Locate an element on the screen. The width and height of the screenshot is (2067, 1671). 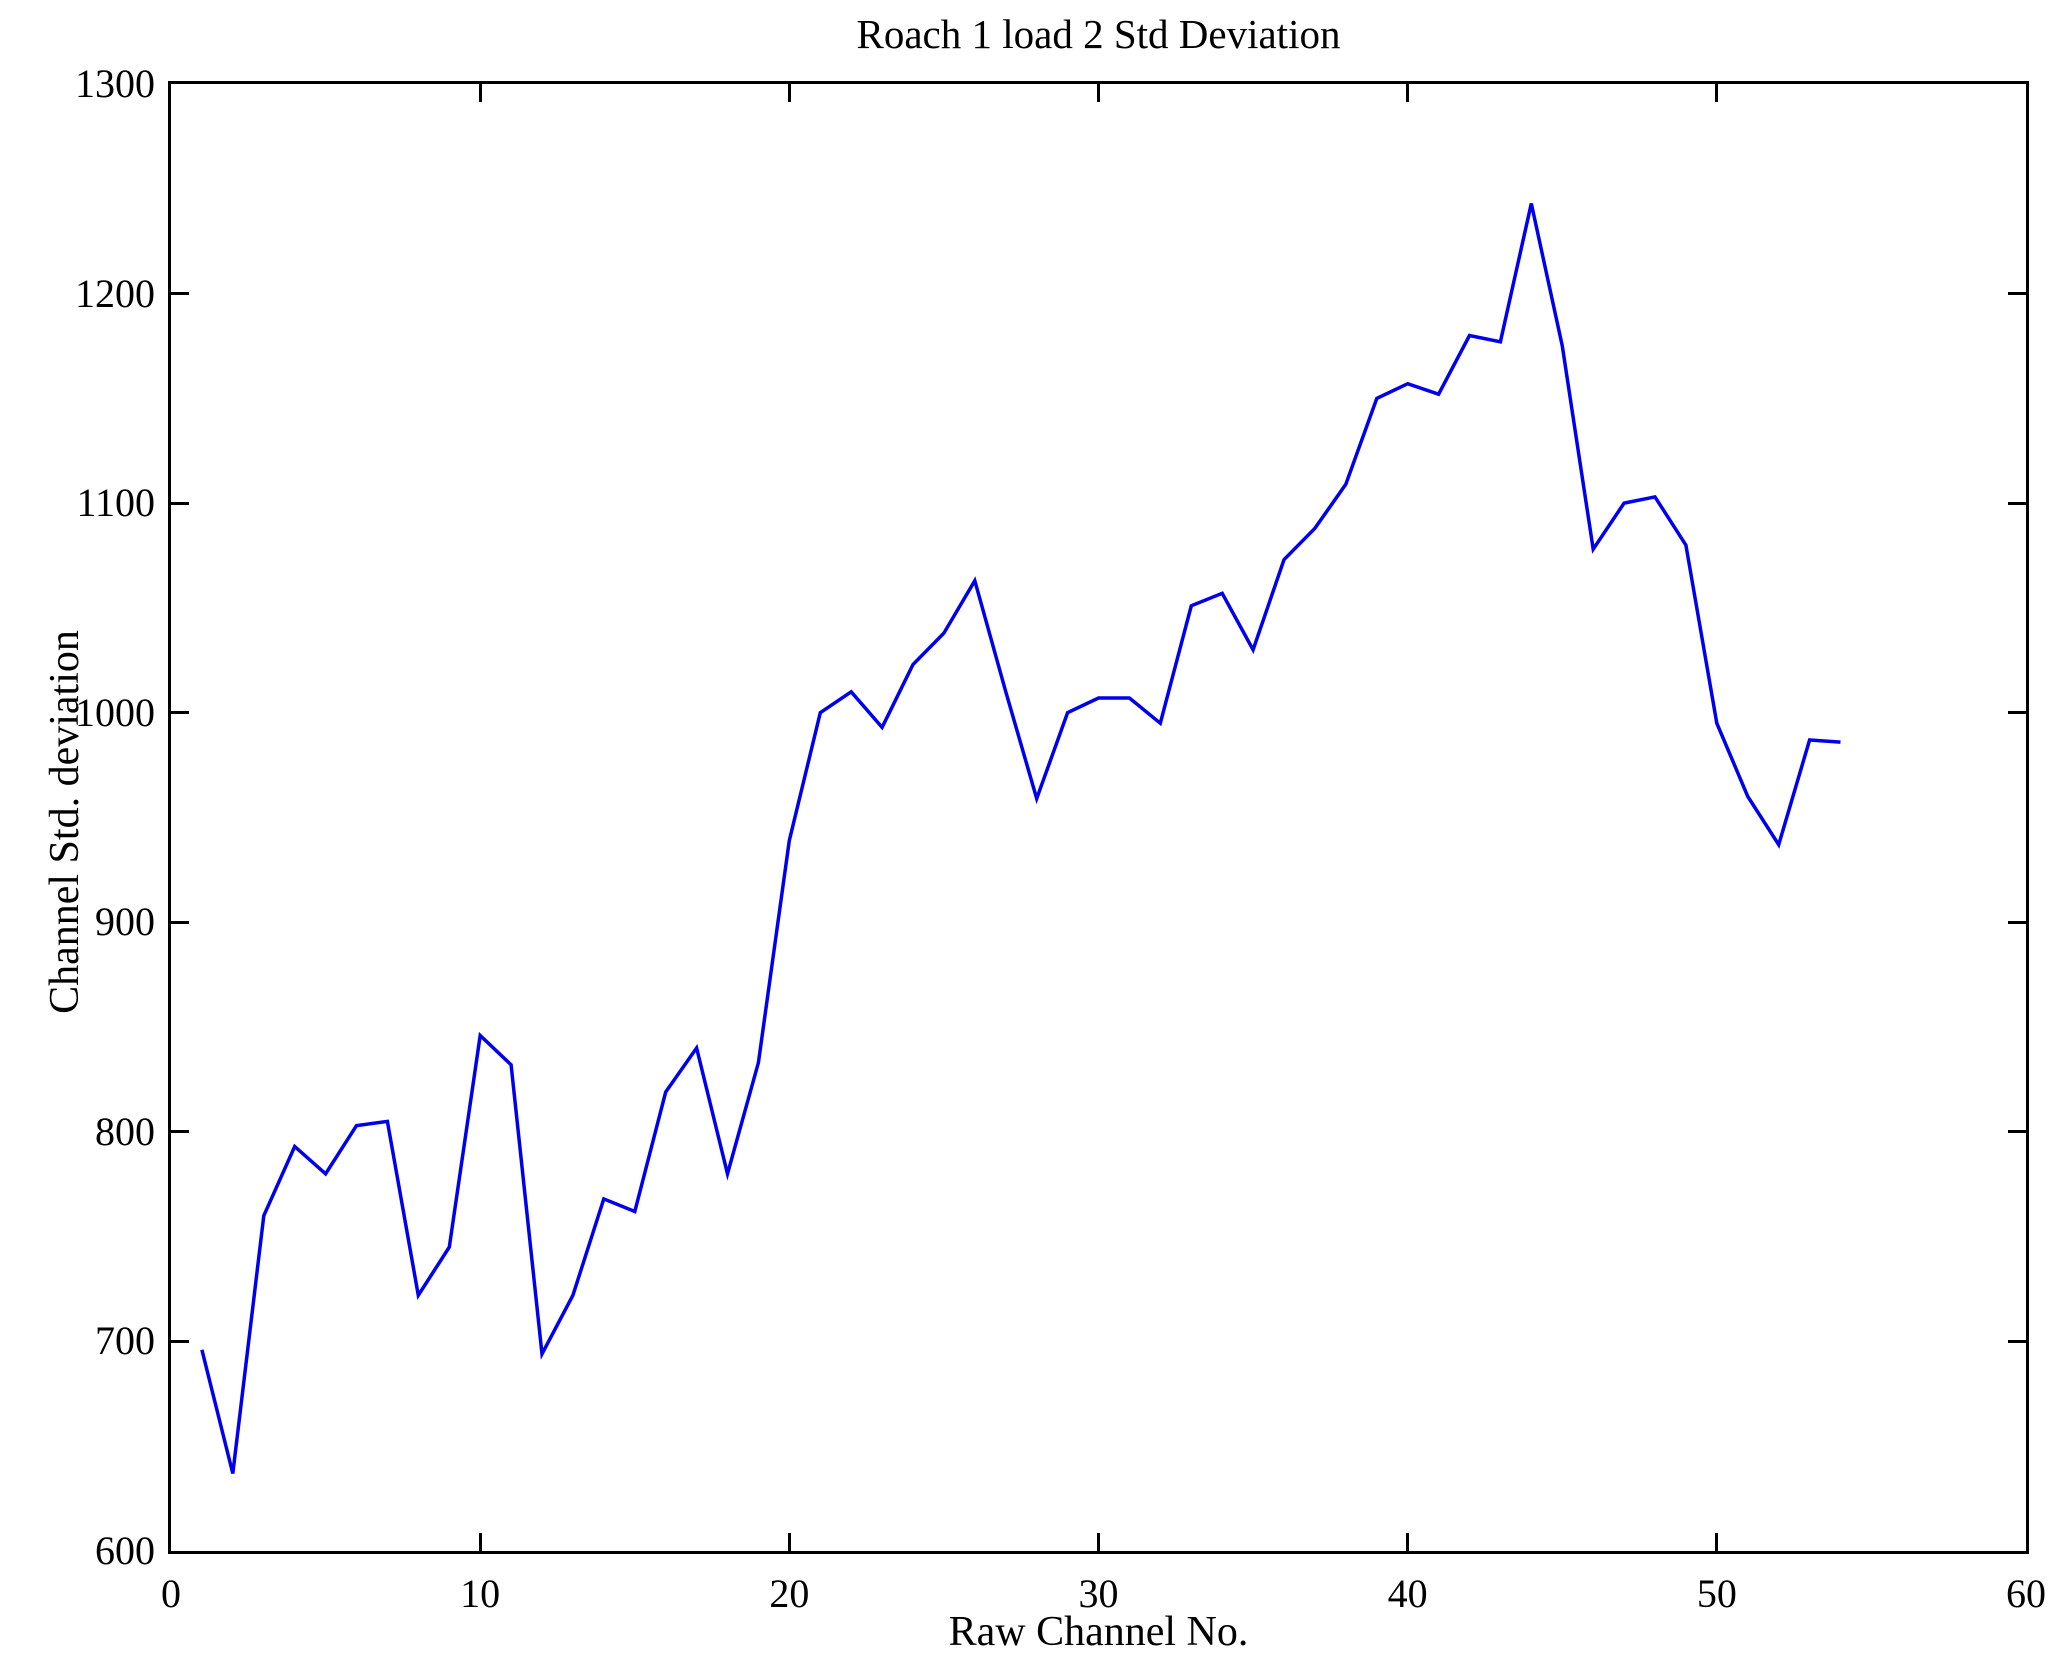
x-tick-label: 50 is located at coordinates (1716, 1593).